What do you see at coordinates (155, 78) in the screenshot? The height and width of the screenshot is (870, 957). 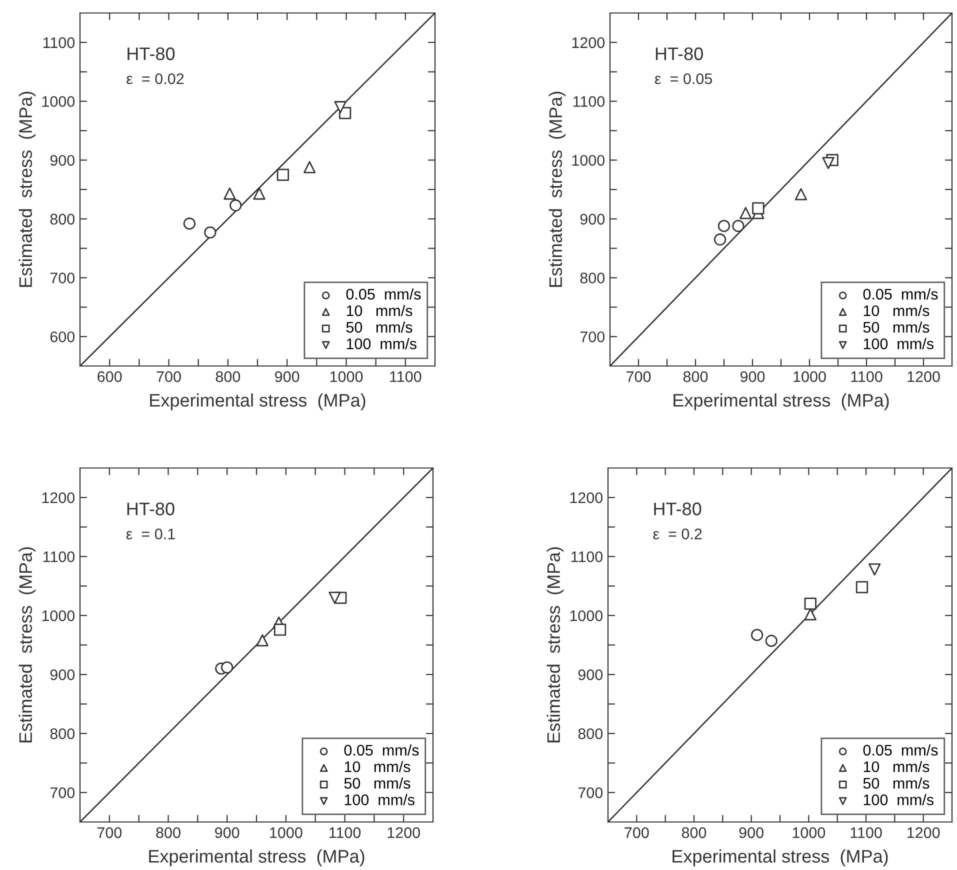 I see `annotation: ε = 0.02` at bounding box center [155, 78].